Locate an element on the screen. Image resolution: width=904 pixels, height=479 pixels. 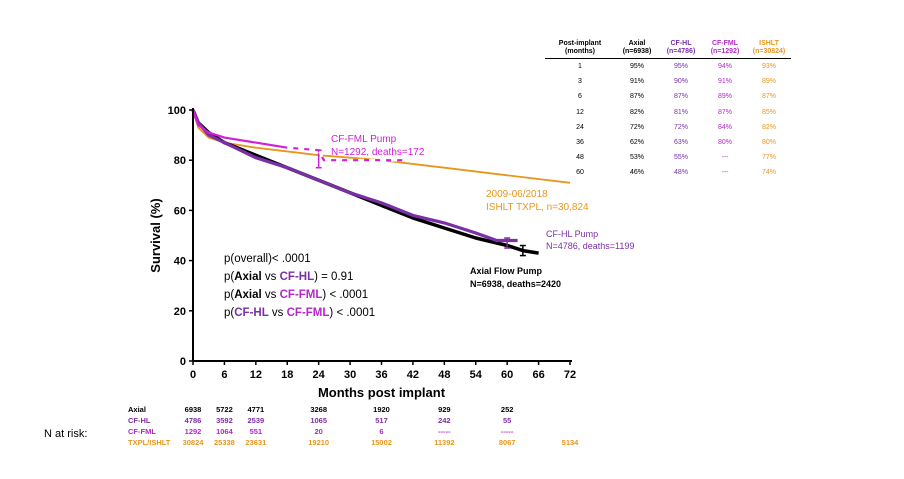
cell-cf-hl: 55% is located at coordinates (680, 158).